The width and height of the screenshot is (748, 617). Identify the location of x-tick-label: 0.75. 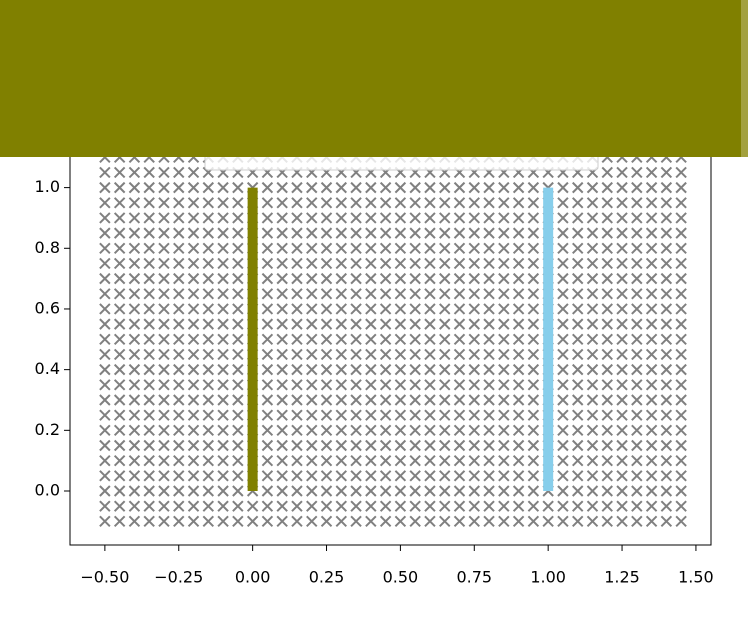
(474, 577).